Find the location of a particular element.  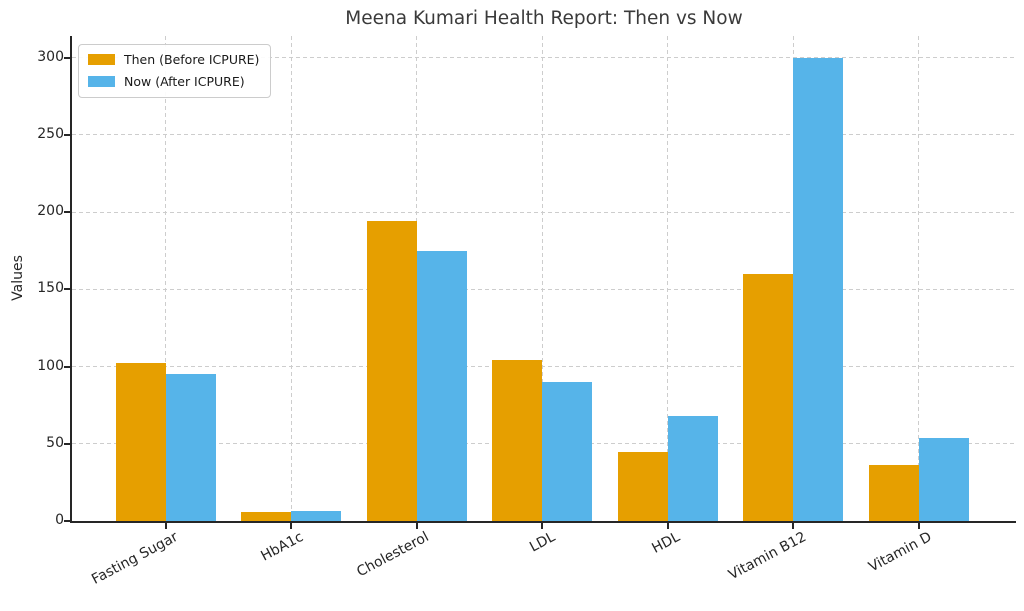

legend-label-then: Then (Before ICPURE) is located at coordinates (192, 59).